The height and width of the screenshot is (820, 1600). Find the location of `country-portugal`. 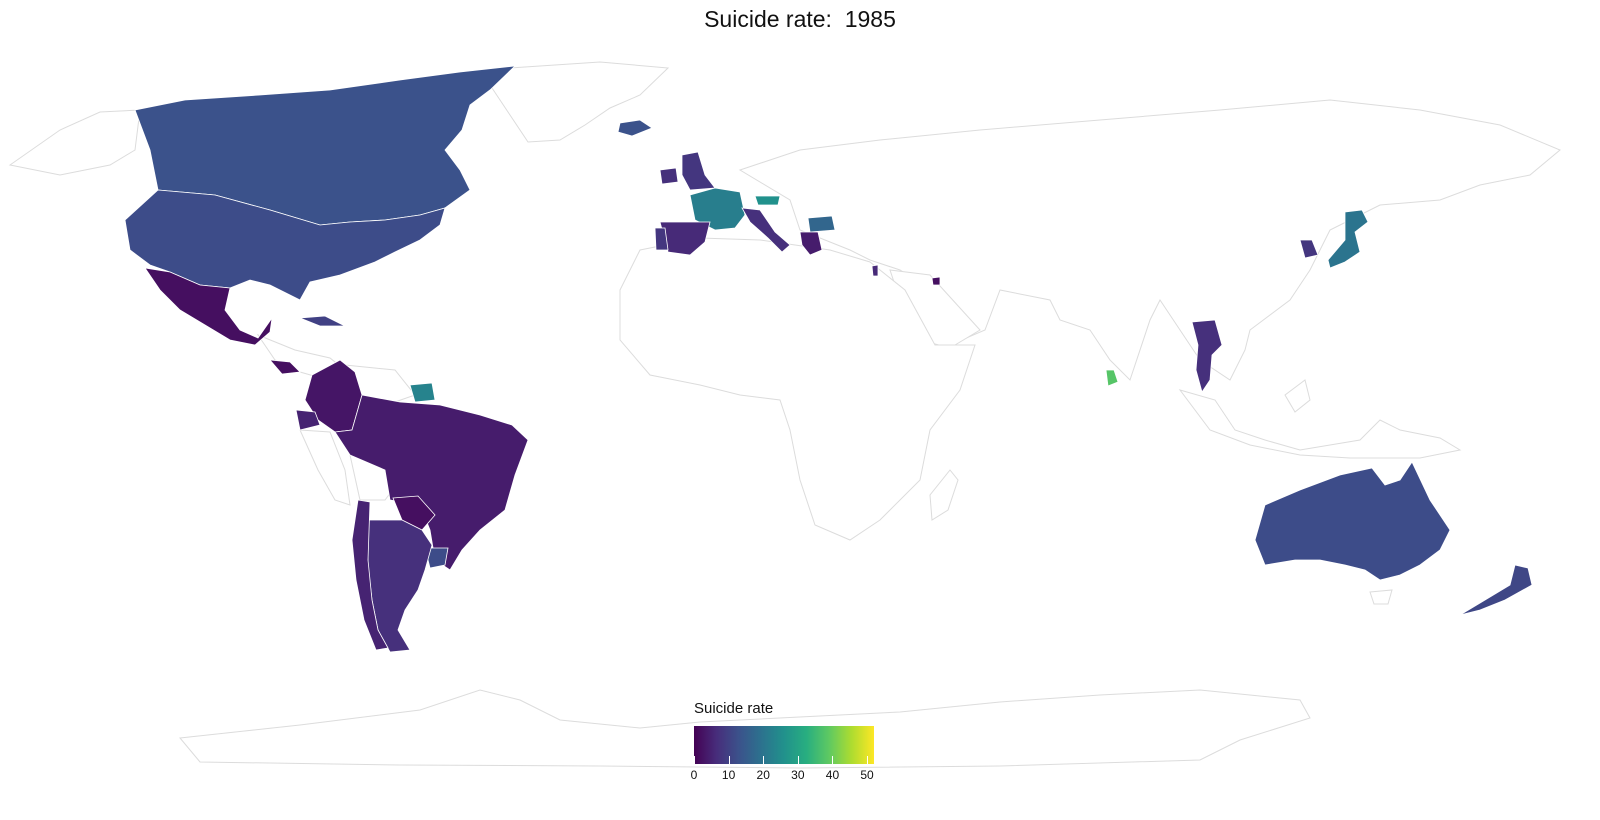

country-portugal is located at coordinates (661, 239).